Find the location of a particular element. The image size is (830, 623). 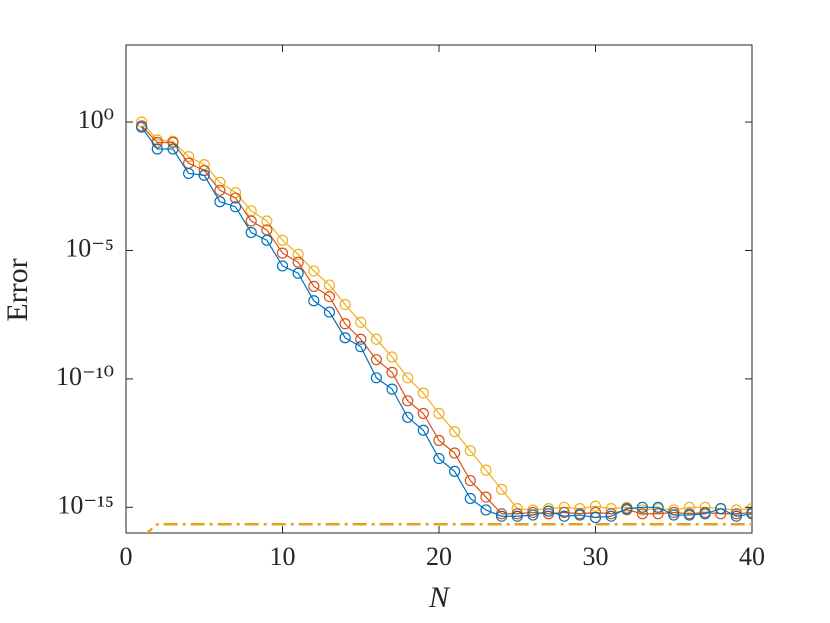

reference-line is located at coordinates (448, 527).